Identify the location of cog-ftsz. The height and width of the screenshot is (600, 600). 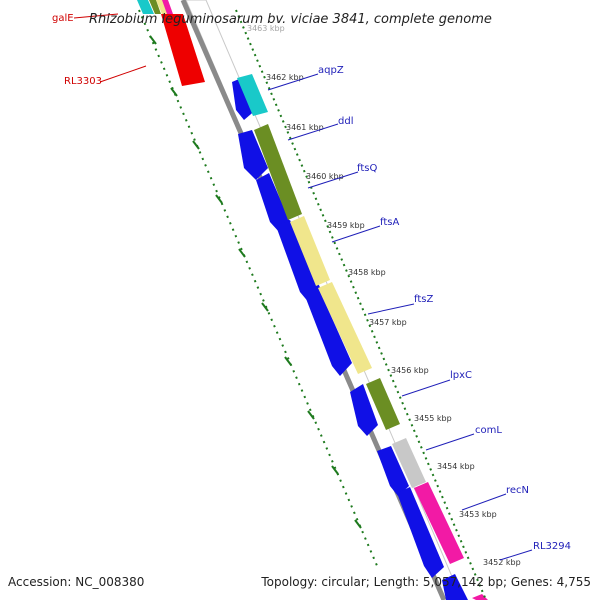
(345, 328).